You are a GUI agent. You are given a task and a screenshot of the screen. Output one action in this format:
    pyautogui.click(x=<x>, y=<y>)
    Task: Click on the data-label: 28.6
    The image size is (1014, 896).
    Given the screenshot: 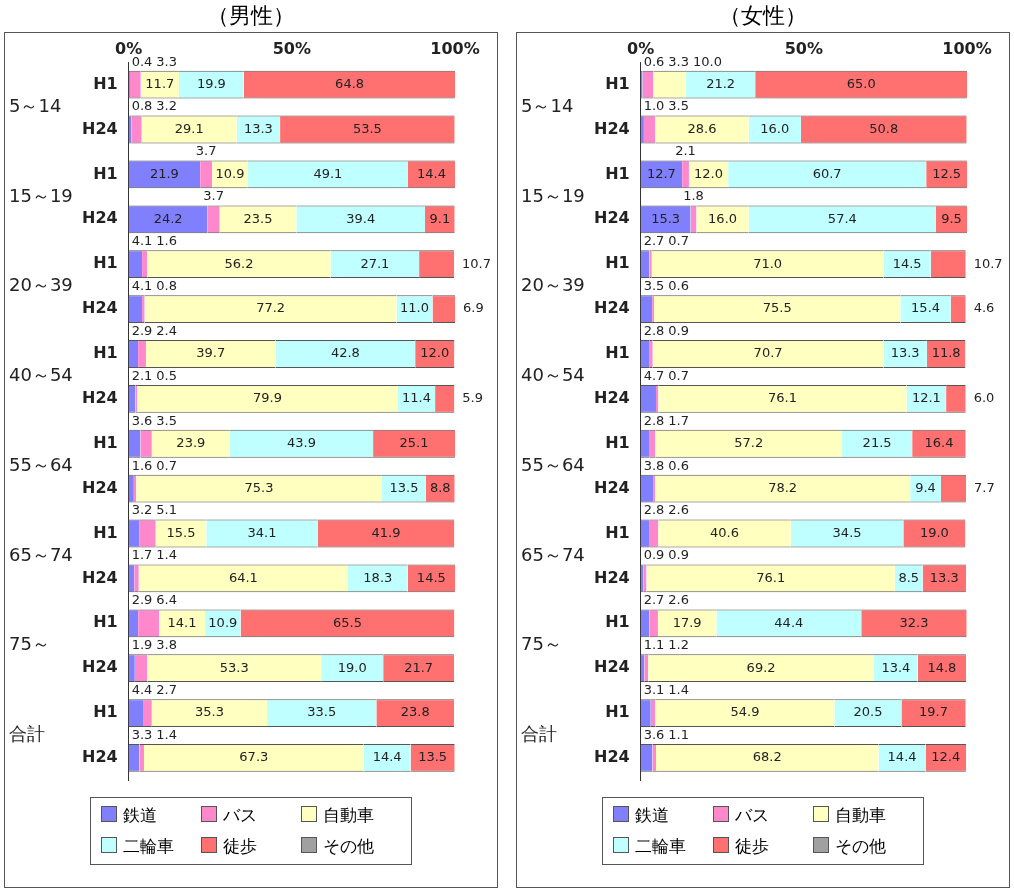 What is the action you would take?
    pyautogui.click(x=702, y=128)
    